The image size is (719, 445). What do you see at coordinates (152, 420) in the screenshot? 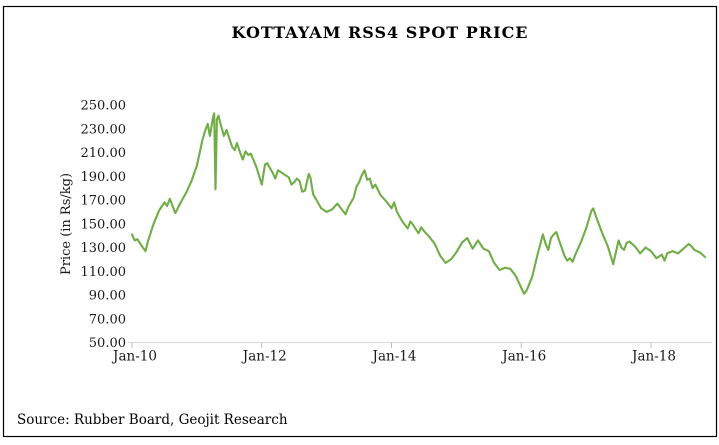
I see `source-text: Source: Rubber Board, Geojit Research` at bounding box center [152, 420].